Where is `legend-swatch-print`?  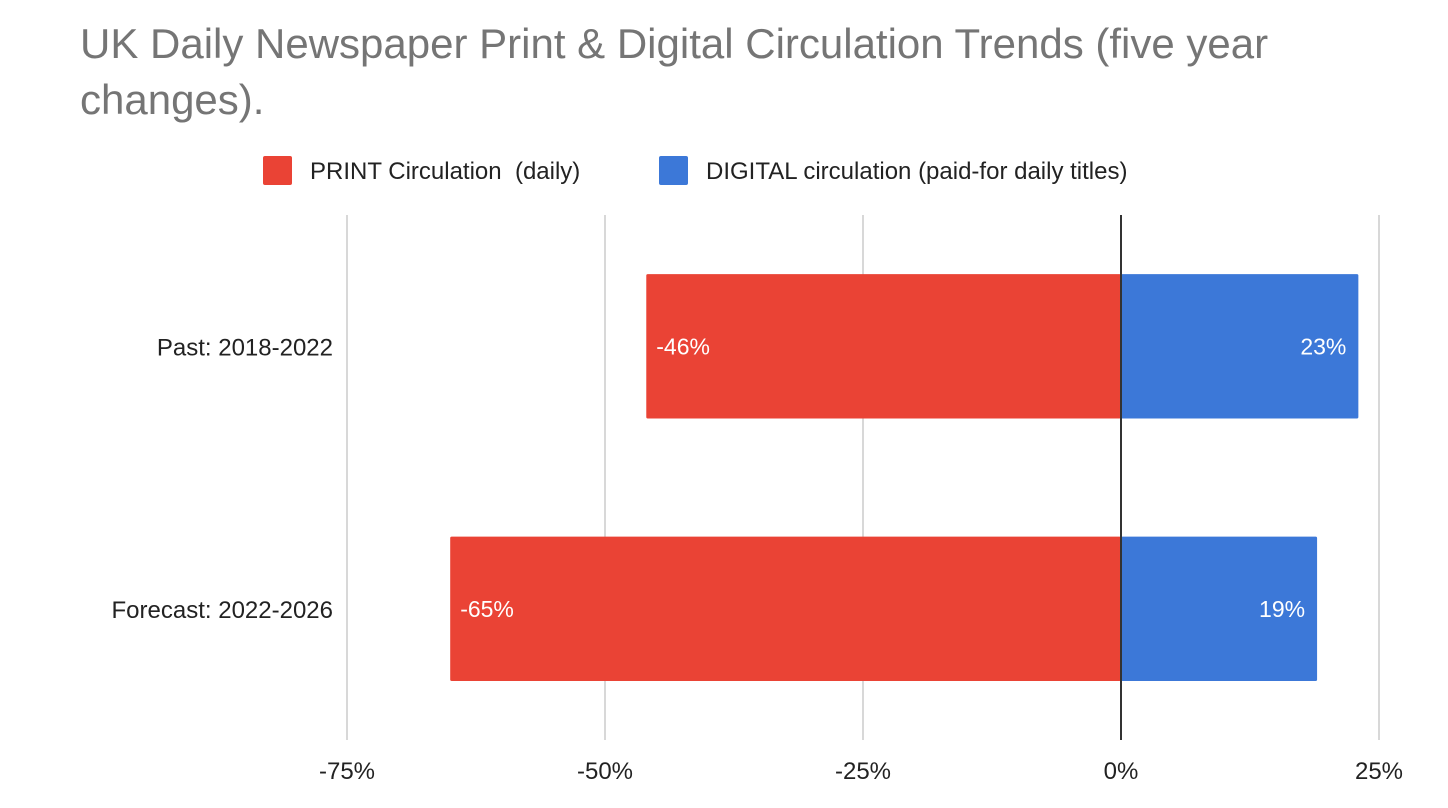 legend-swatch-print is located at coordinates (277, 170).